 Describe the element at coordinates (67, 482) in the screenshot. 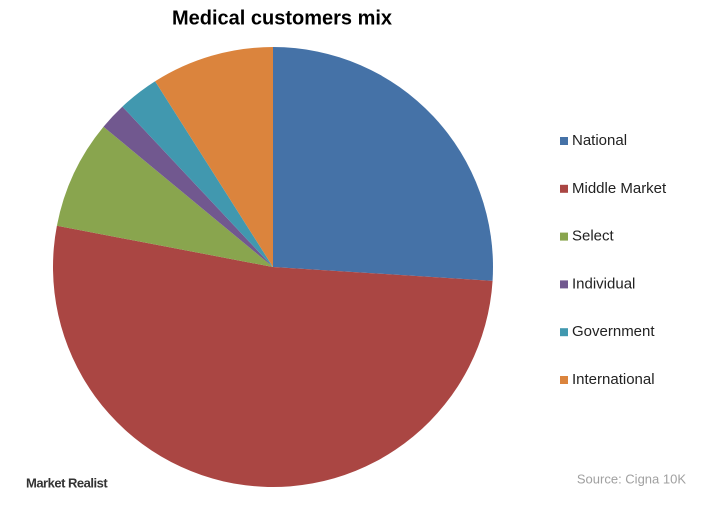

I see `watermark: Market Realist` at that location.